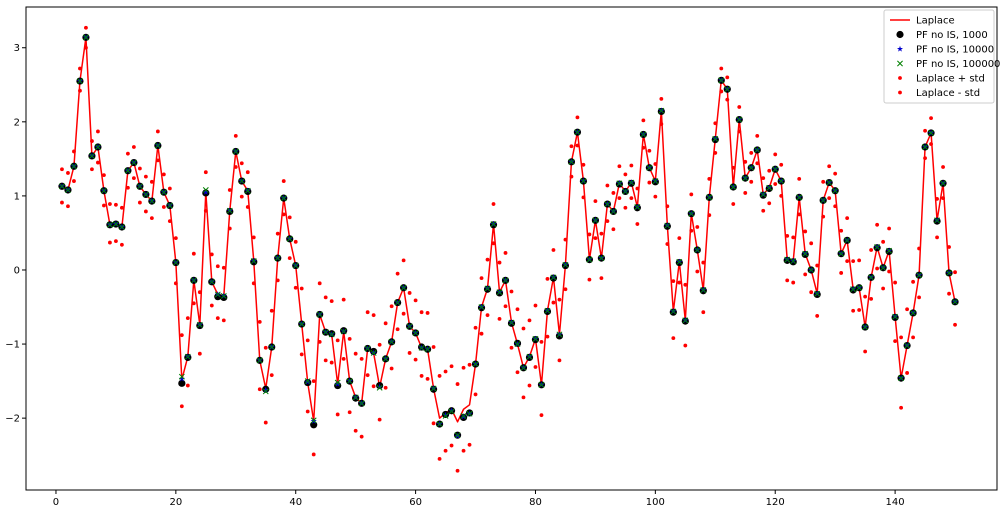 The image size is (1002, 510). I want to click on legend-label: PF no IS, 100000, so click(958, 64).